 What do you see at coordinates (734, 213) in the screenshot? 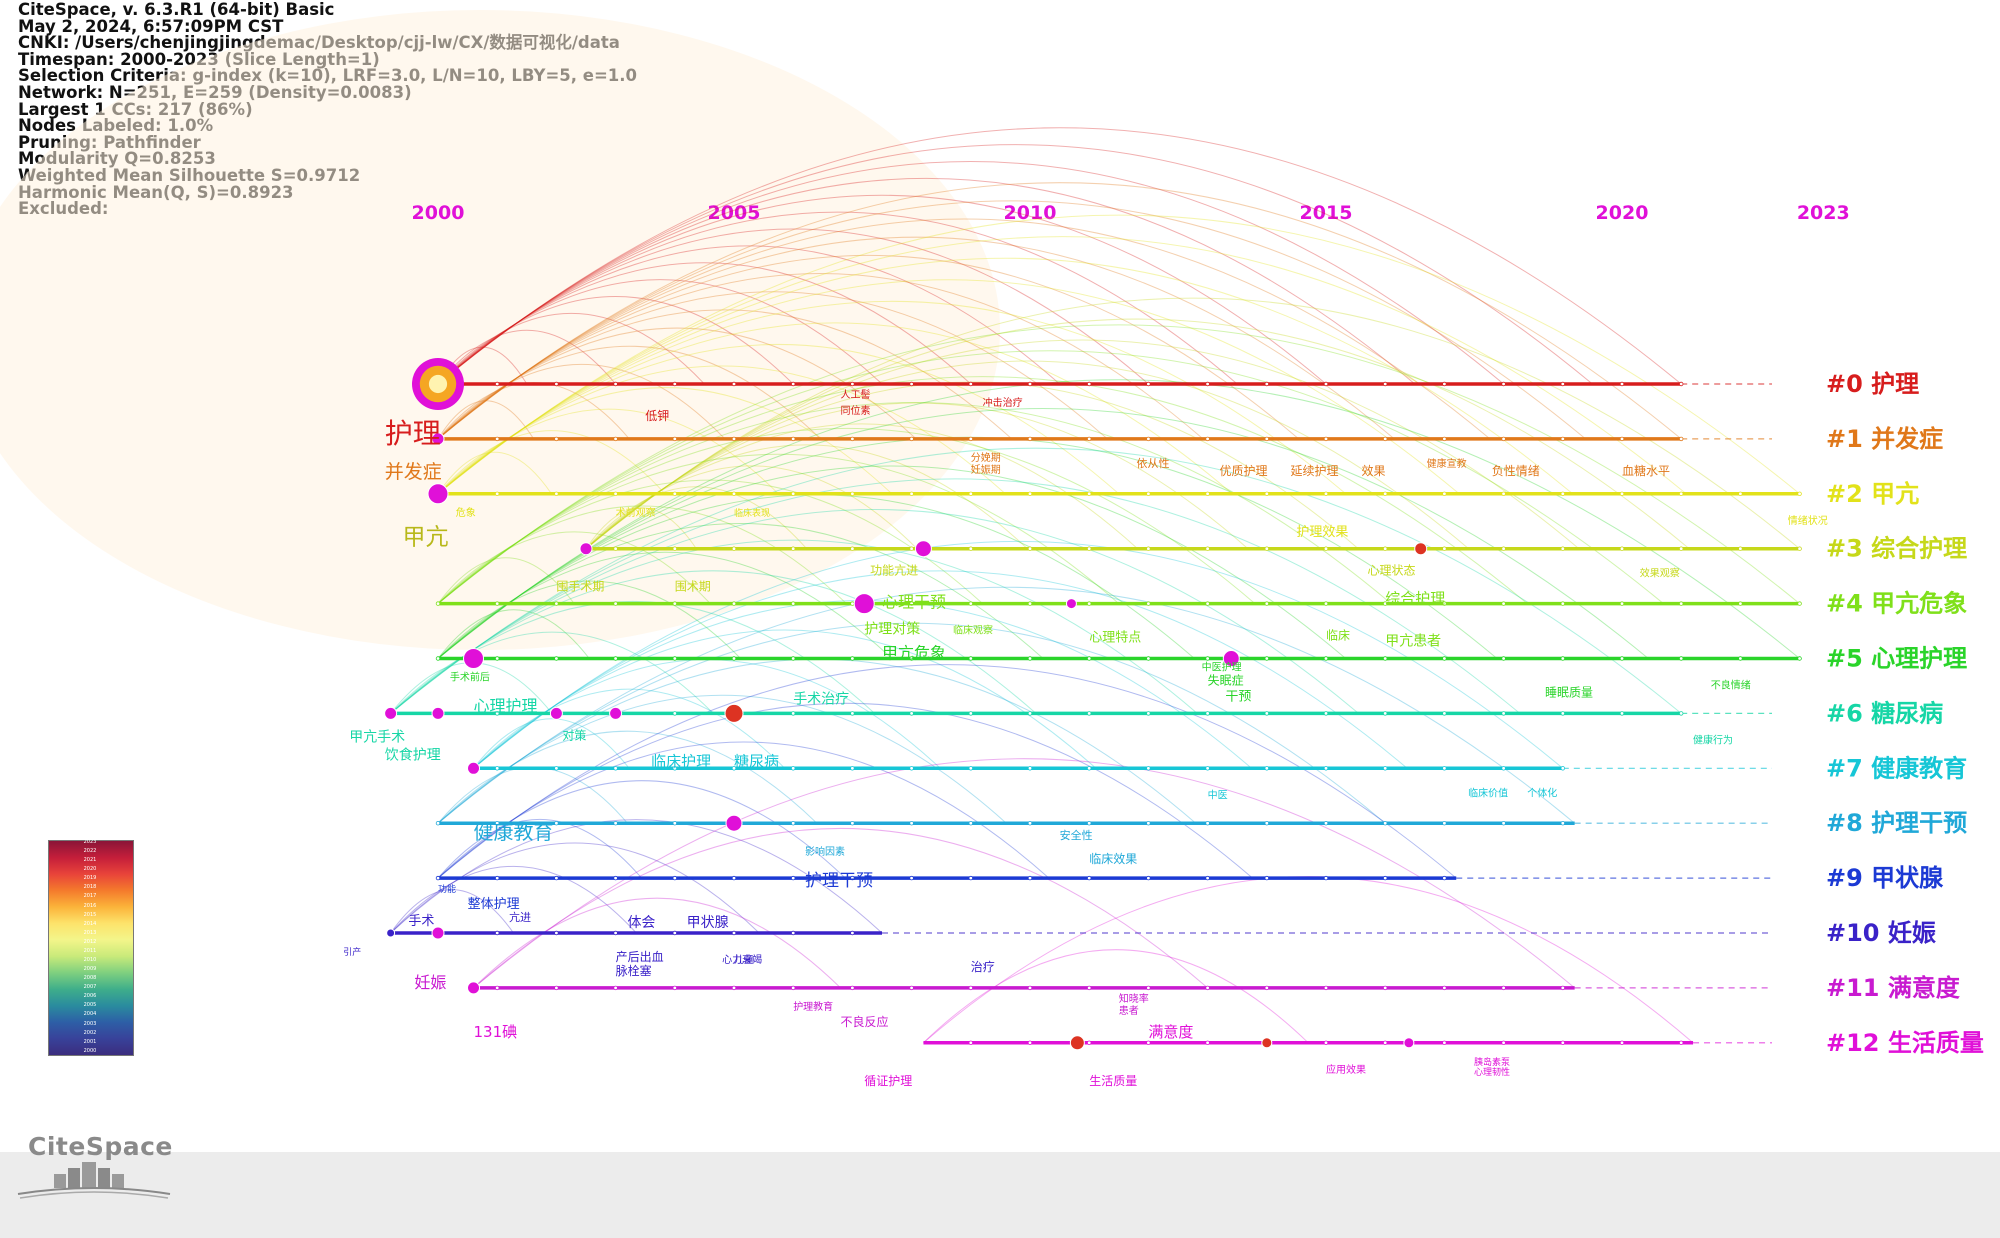
I see `year-axis-label: 2005` at bounding box center [734, 213].